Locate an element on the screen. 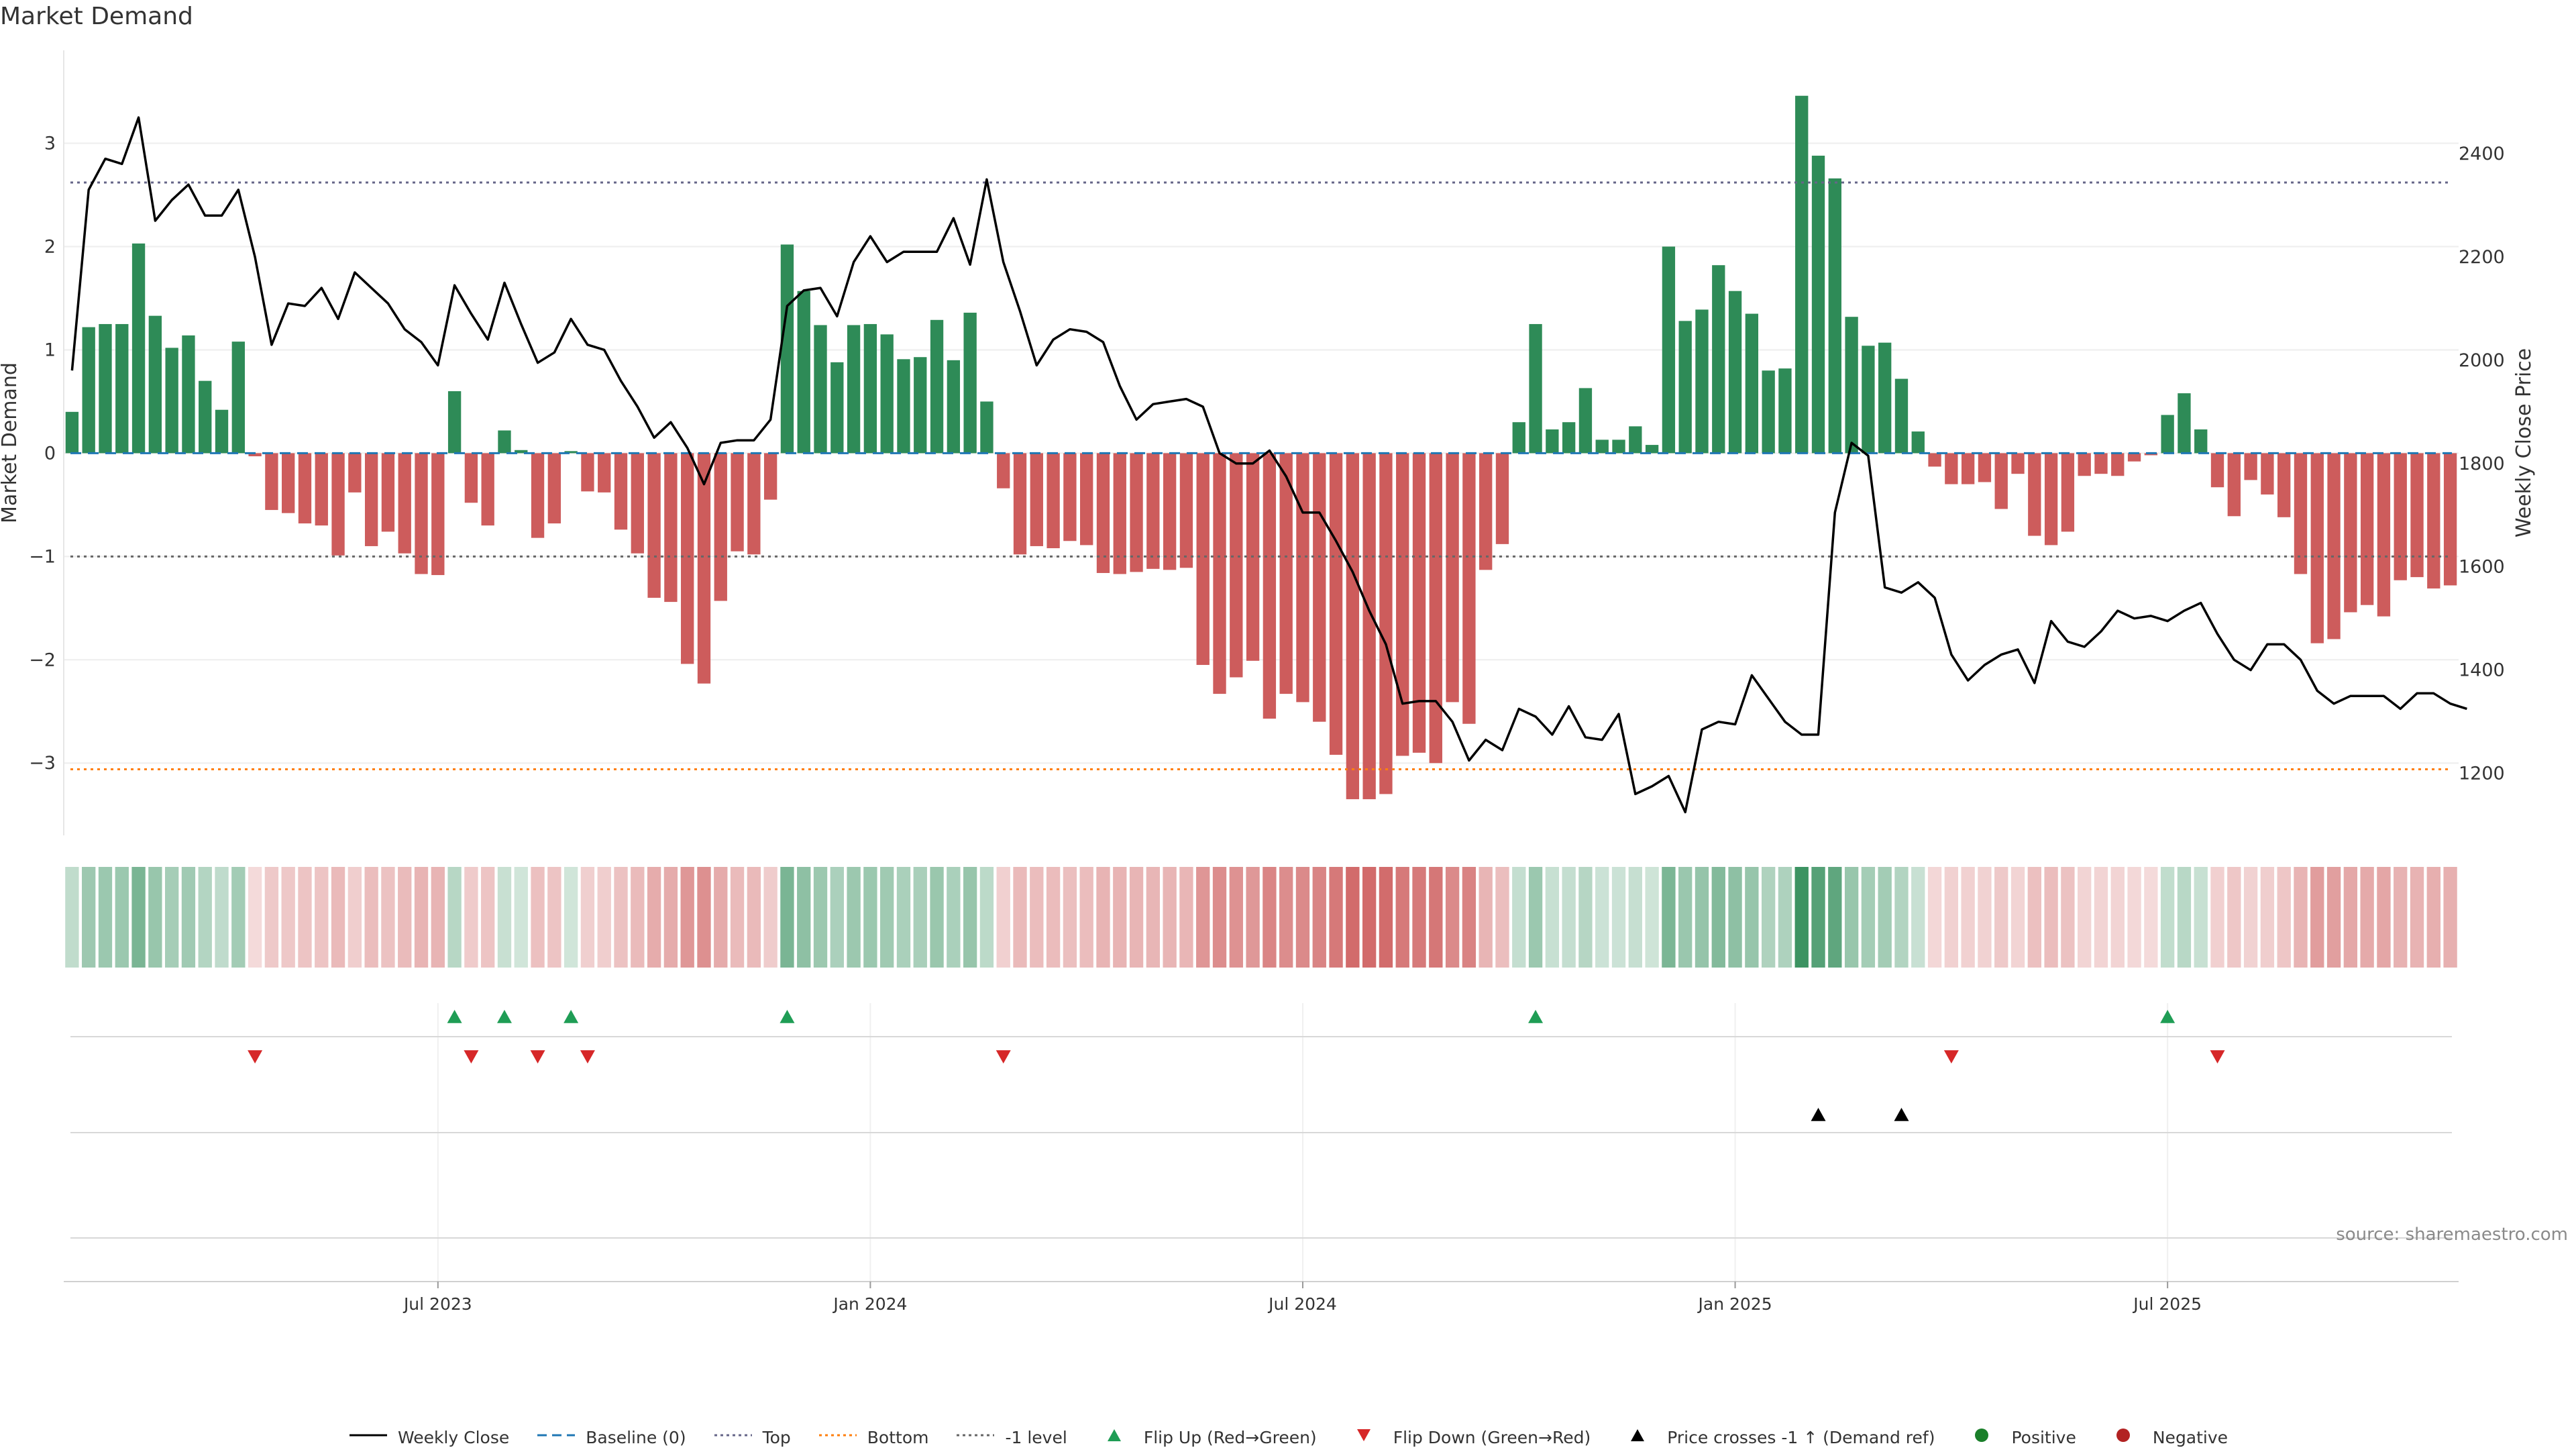 The image size is (2576, 1452). legend-label: Flip Up (Red→Green) is located at coordinates (1230, 1437).